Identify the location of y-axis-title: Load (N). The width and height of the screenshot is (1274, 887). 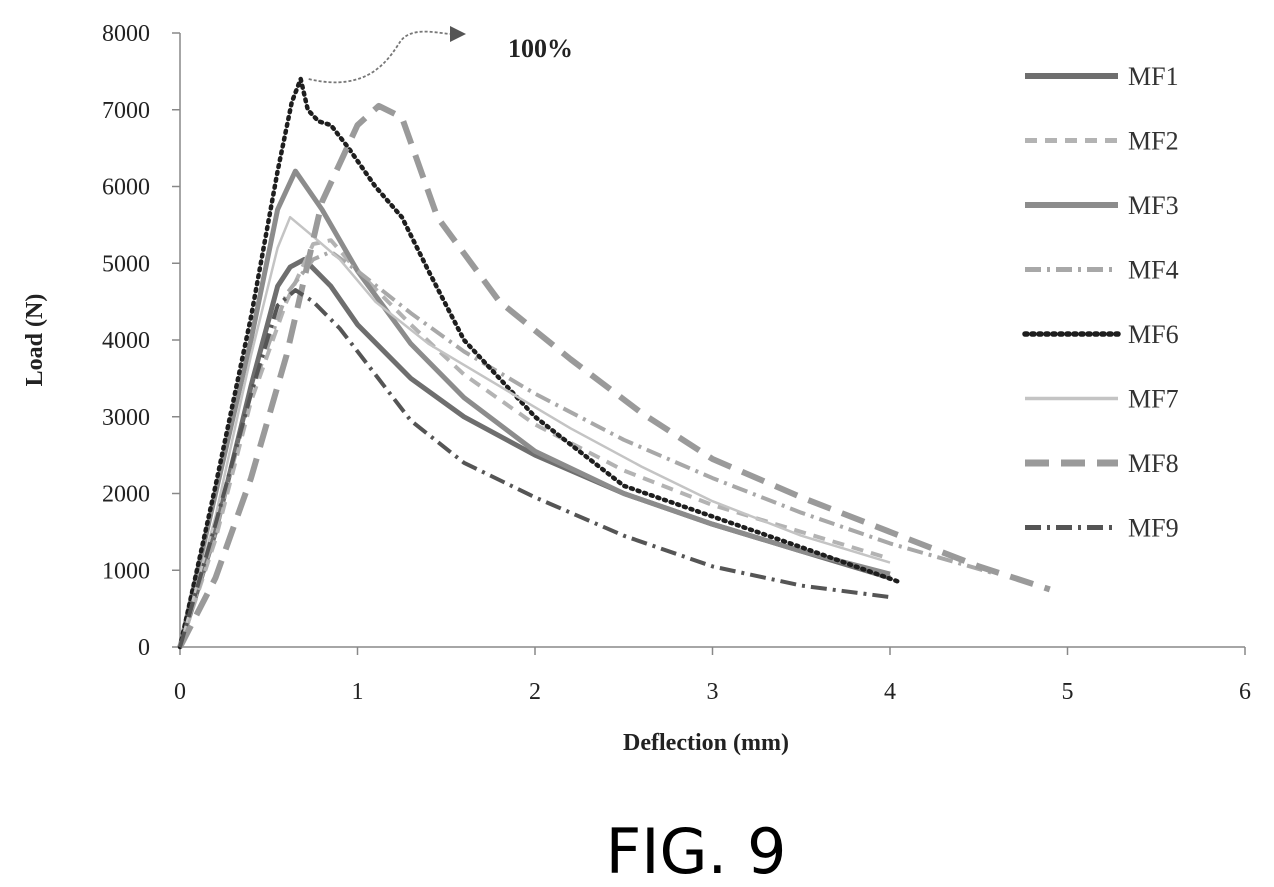
(35, 340).